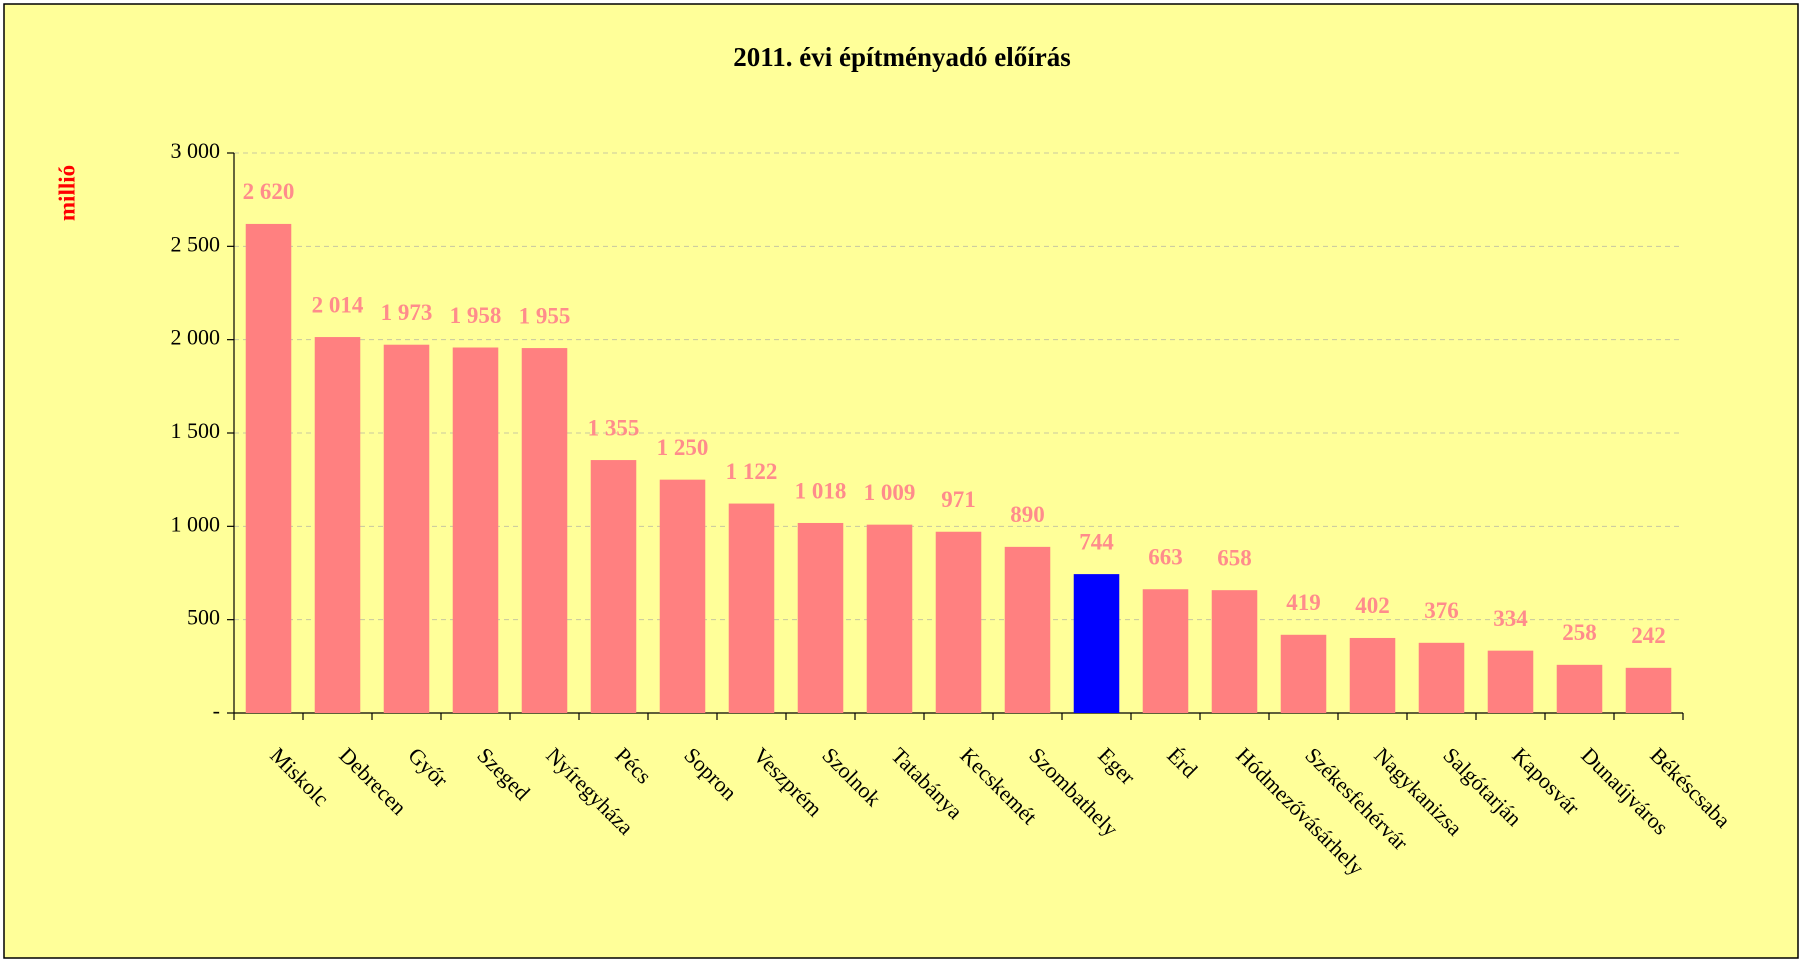 Image resolution: width=1804 pixels, height=962 pixels. Describe the element at coordinates (958, 499) in the screenshot. I see `value-label: 971` at that location.